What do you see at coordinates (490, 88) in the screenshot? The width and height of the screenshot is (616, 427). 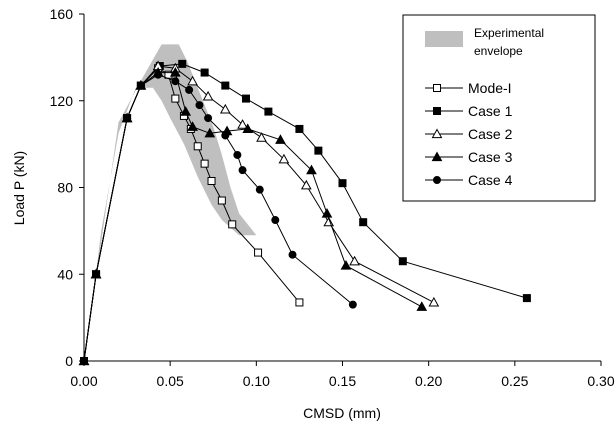 I see `legend-label-mode-i: Mode-I` at bounding box center [490, 88].